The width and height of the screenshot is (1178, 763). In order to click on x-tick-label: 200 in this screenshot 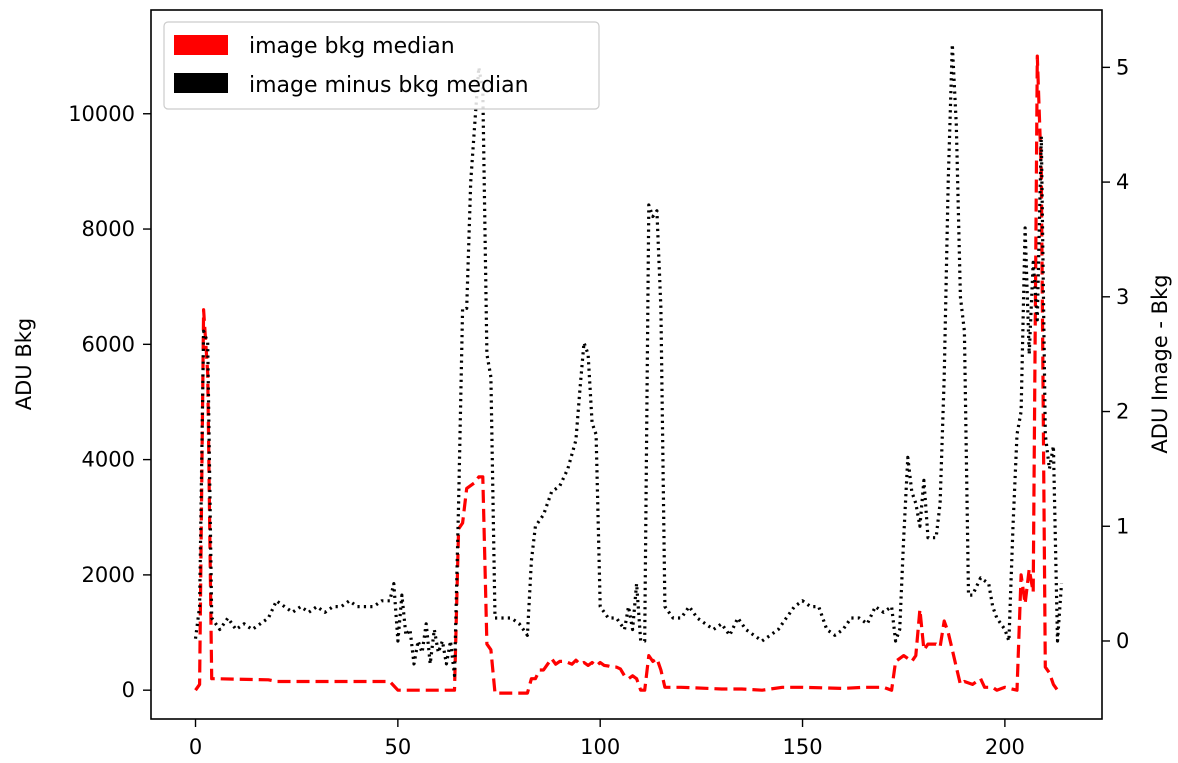, I will do `click(1005, 747)`.